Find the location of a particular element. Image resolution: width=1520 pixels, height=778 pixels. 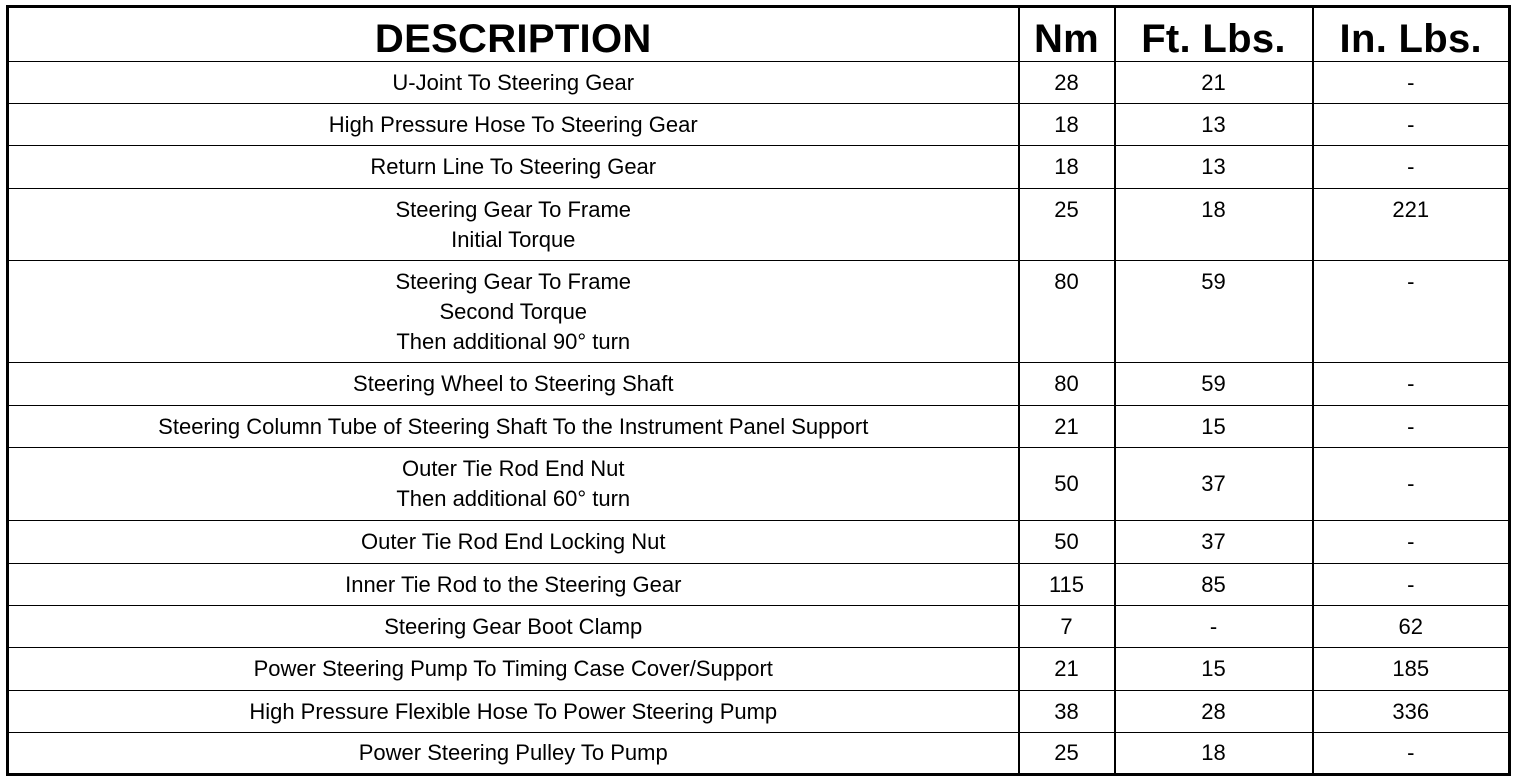

description-line: Steering Wheel to Steering Shaft is located at coordinates (513, 383).